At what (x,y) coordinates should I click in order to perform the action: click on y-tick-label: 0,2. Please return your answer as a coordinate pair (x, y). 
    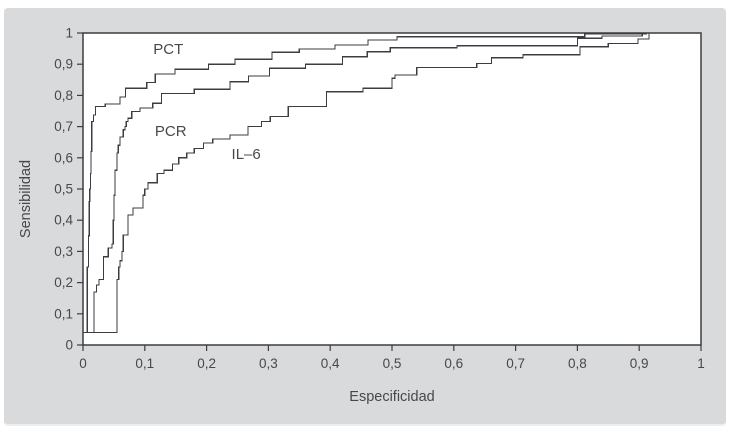
    Looking at the image, I should click on (63, 282).